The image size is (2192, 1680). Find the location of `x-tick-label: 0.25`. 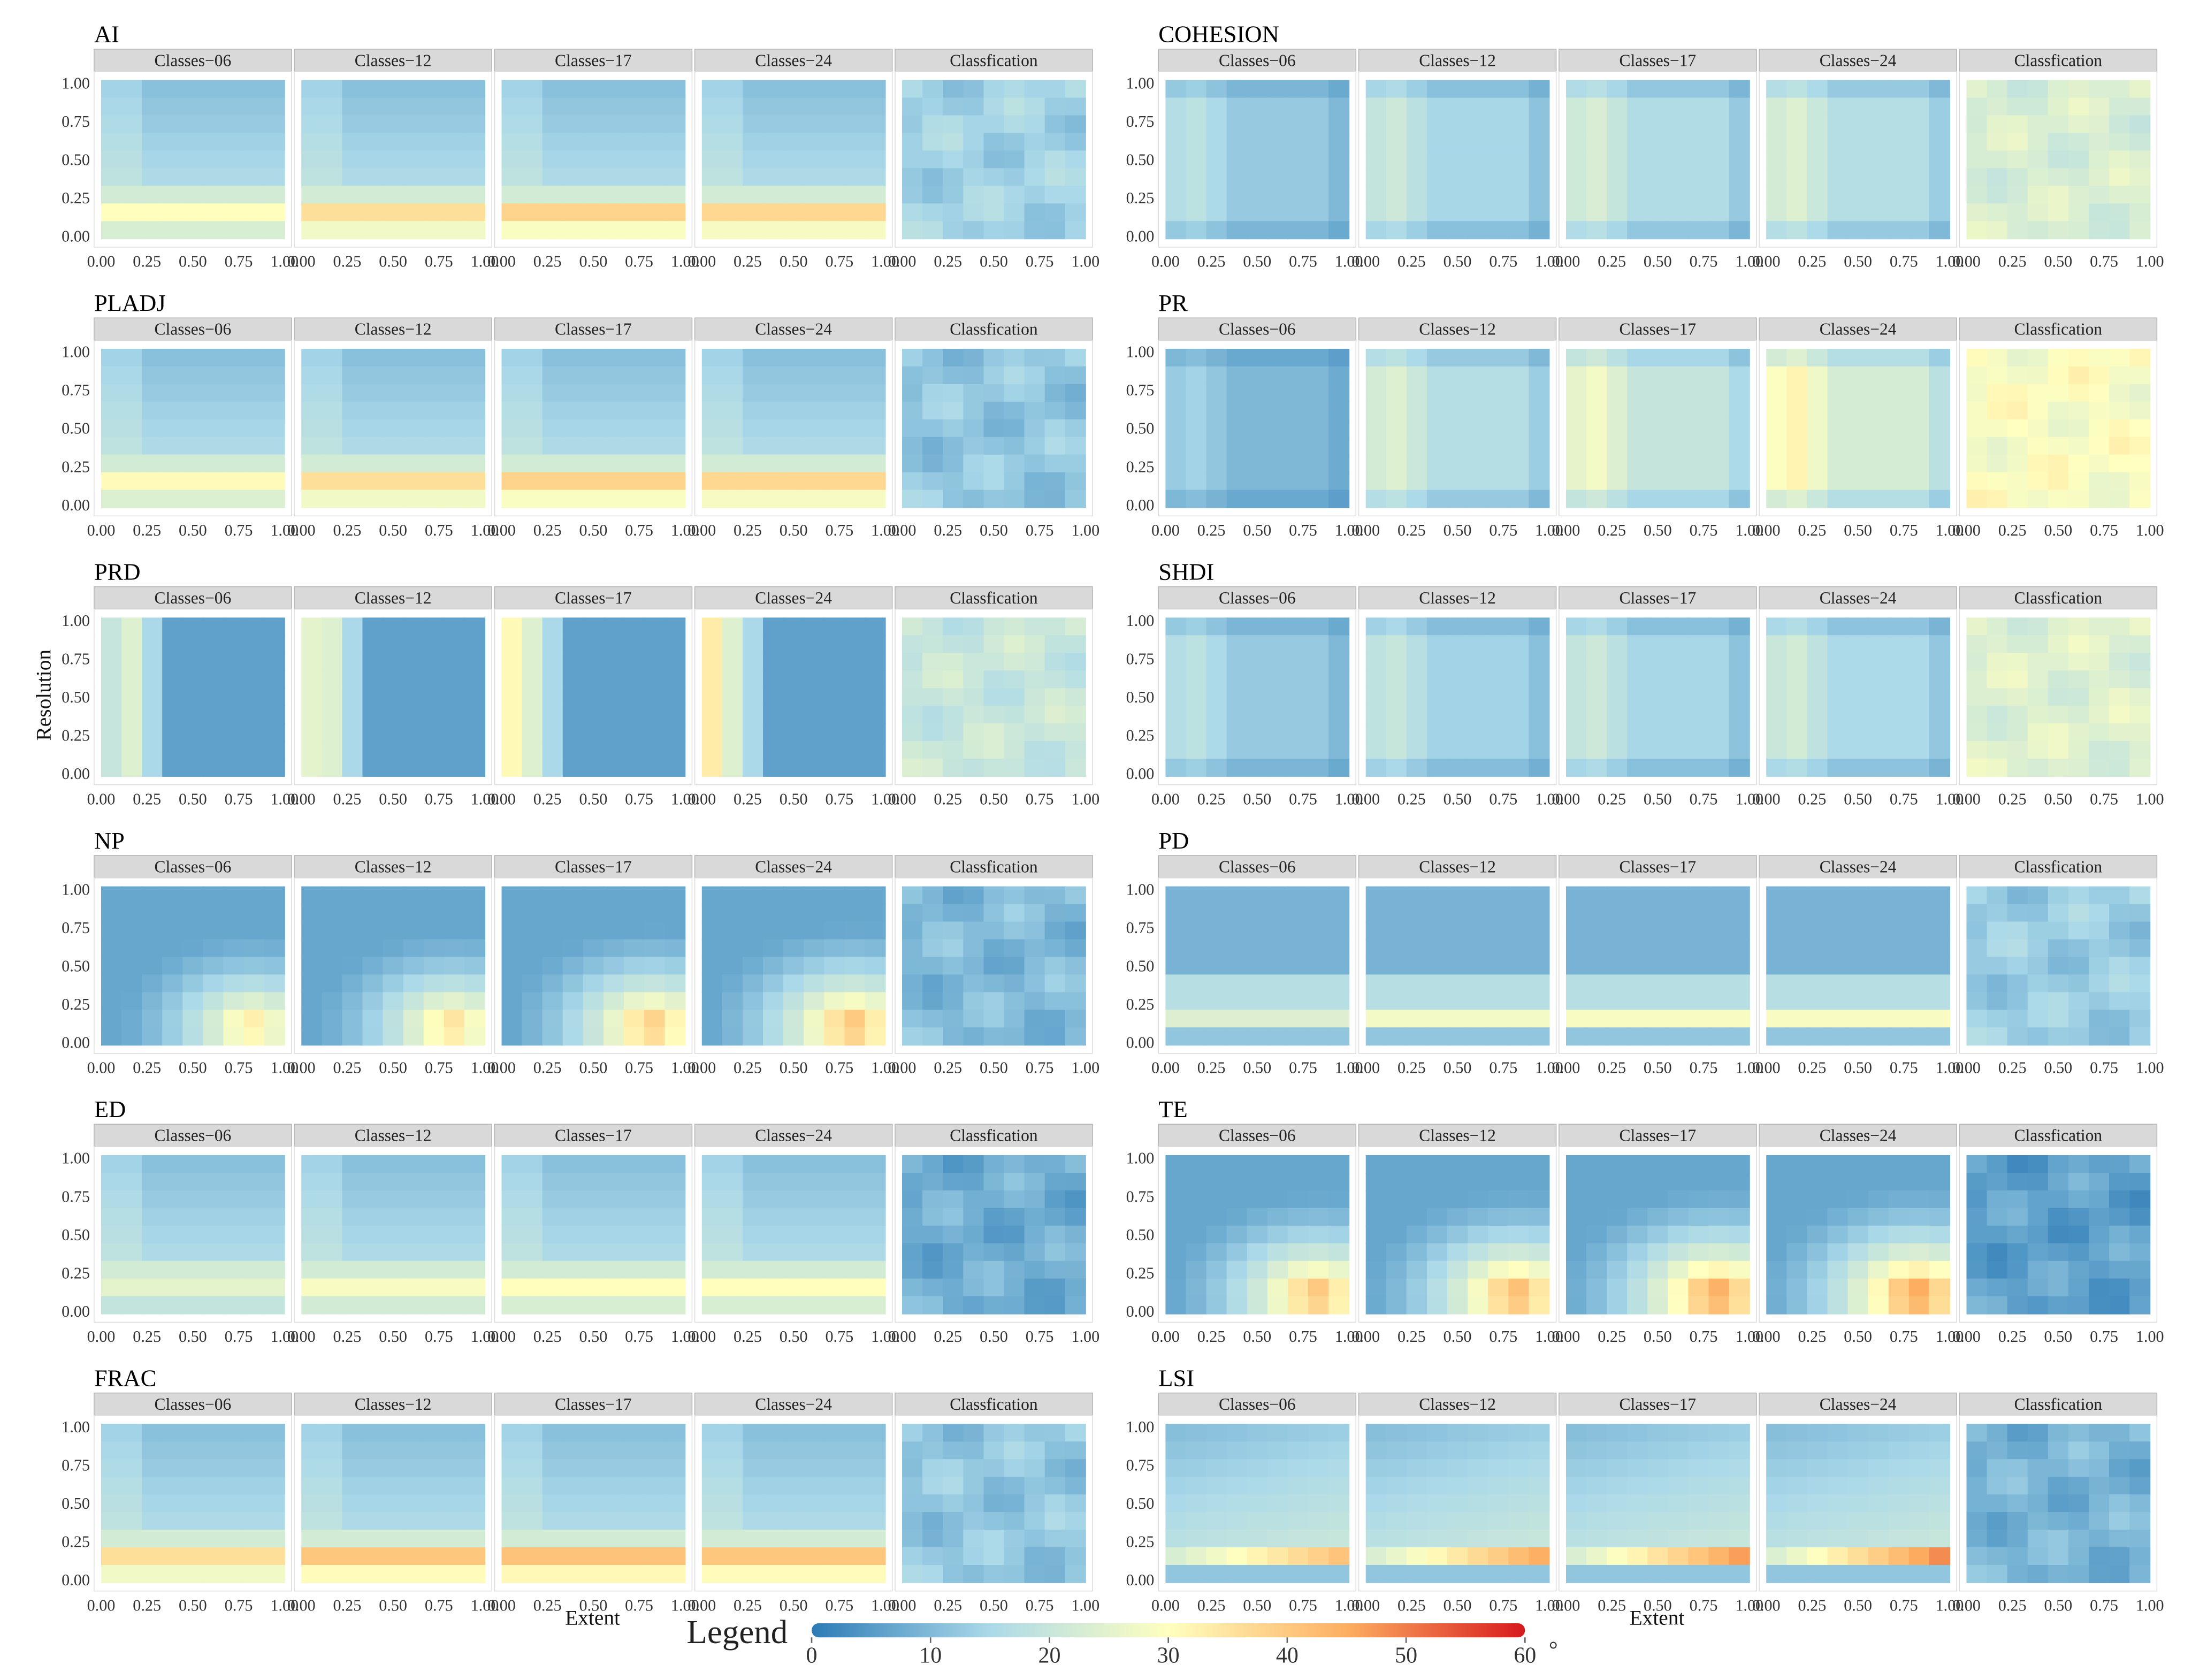

x-tick-label: 0.25 is located at coordinates (748, 1605).